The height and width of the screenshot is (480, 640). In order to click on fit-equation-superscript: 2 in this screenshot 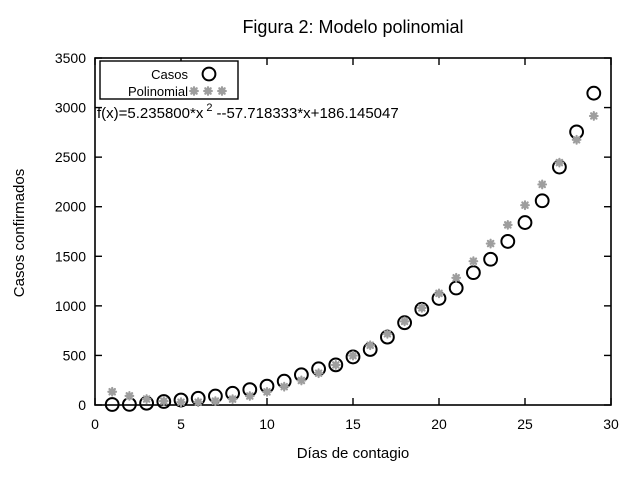, I will do `click(209, 108)`.